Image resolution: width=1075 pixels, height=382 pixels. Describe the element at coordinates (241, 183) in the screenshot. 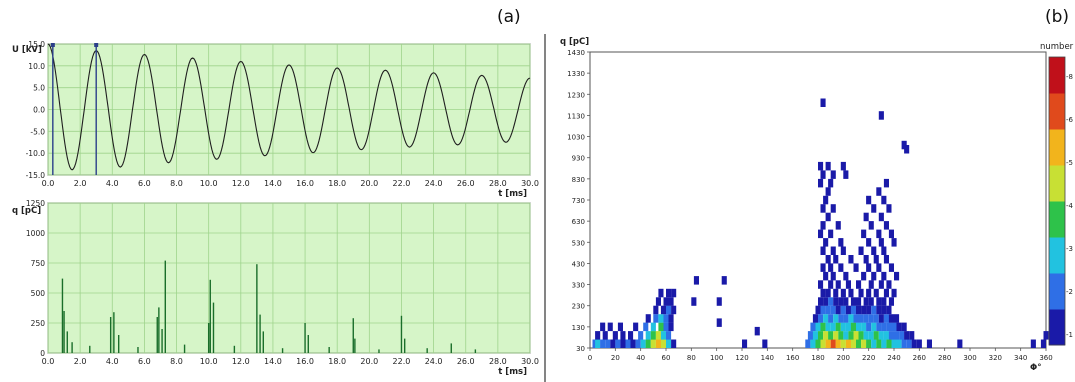

I see `voltage-x-tick-label: 12.0` at that location.